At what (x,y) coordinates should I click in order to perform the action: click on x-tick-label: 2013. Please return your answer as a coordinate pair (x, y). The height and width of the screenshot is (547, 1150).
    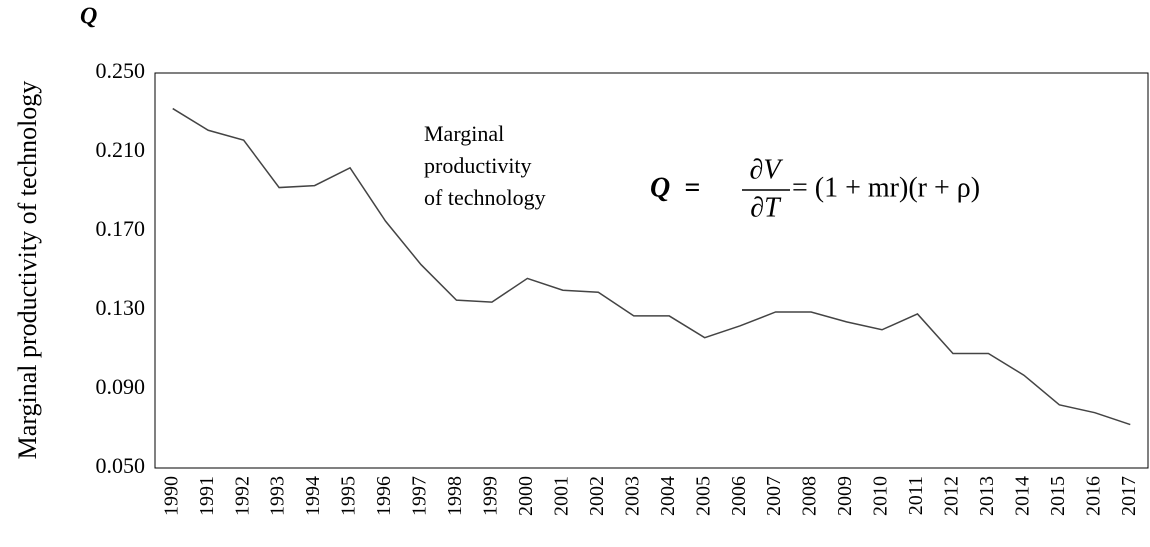
    Looking at the image, I should click on (987, 496).